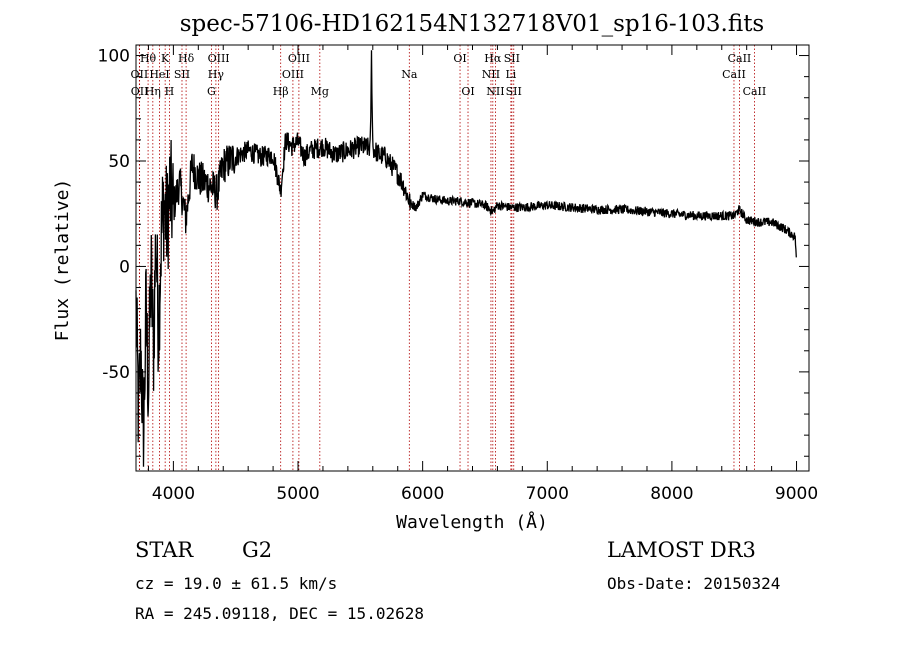  I want to click on object-subclass: G2, so click(257, 550).